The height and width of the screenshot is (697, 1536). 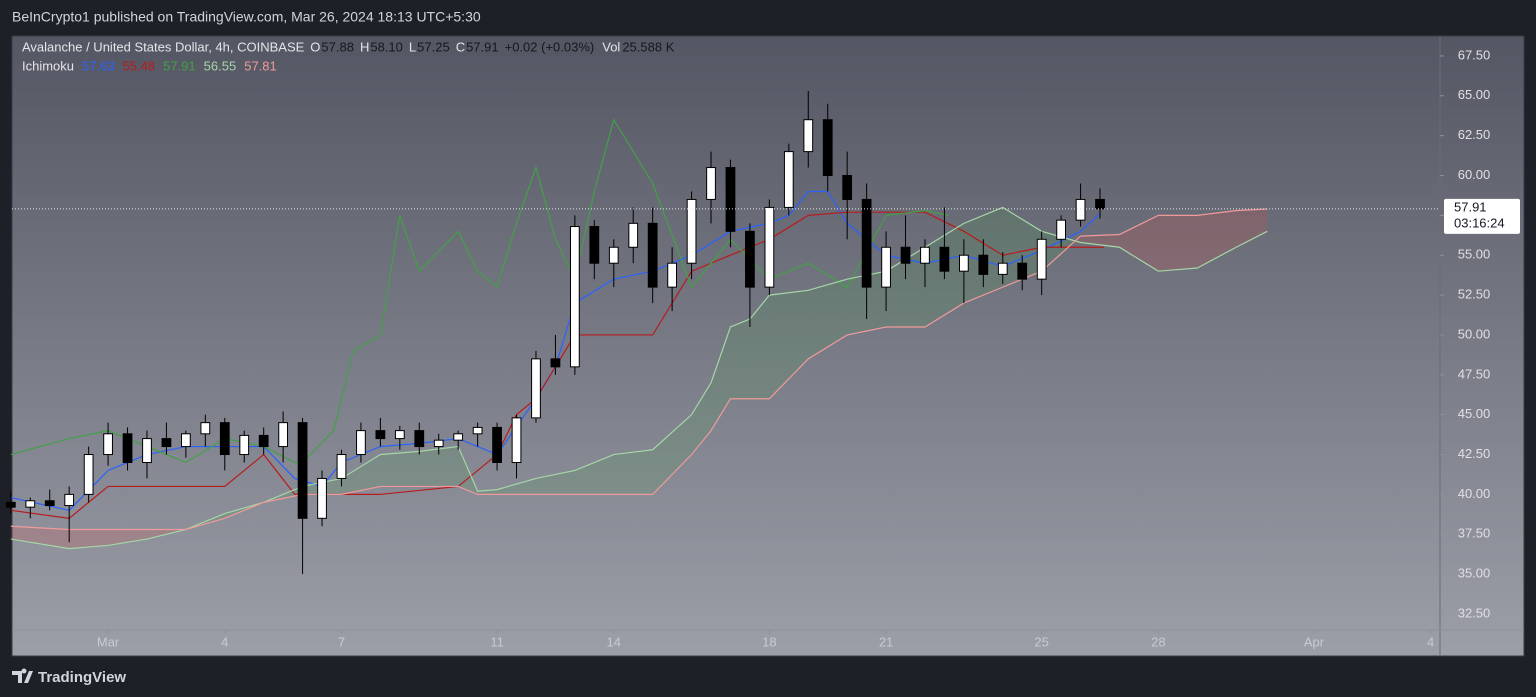 What do you see at coordinates (1474, 254) in the screenshot?
I see `y-tick-label: 55.00` at bounding box center [1474, 254].